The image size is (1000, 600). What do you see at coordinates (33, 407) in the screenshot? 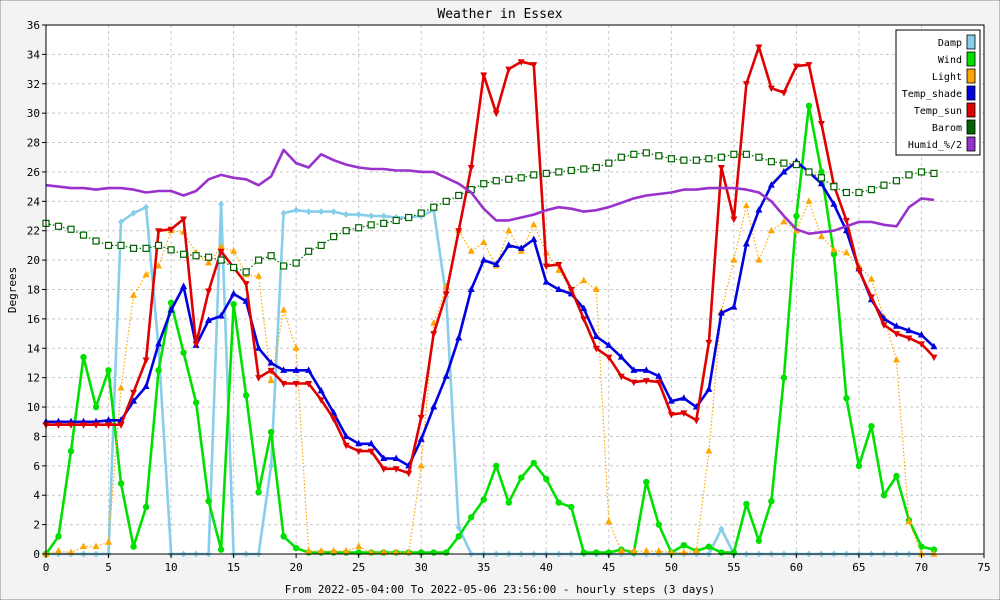
I see `y-tick-label: 10` at bounding box center [33, 407].